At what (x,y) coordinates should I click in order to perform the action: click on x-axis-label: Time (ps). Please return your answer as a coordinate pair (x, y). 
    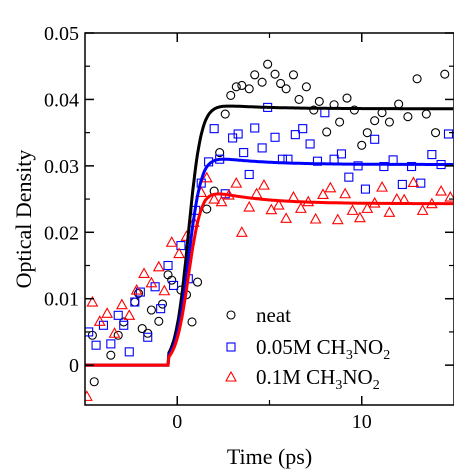
    Looking at the image, I should click on (269, 456).